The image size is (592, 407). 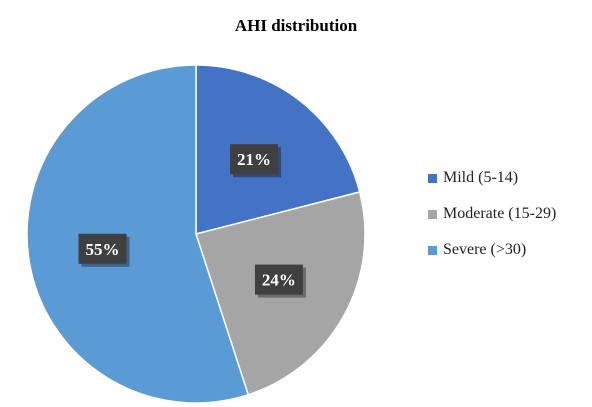 I want to click on data-label-mild: 21%, so click(x=256, y=161).